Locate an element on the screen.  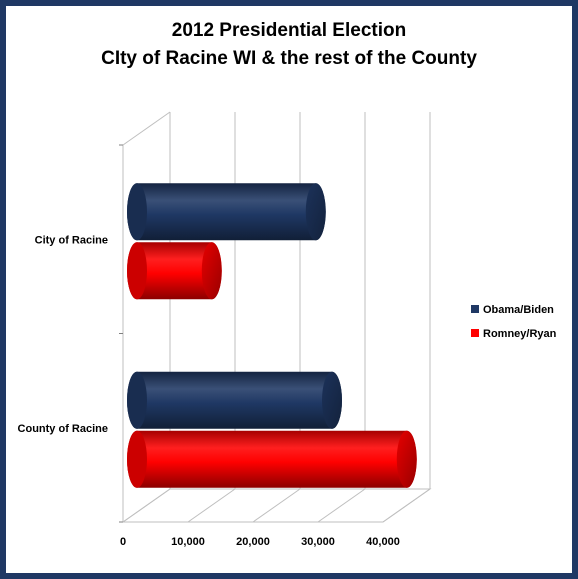
category-labels: City of Racine County of Racine is located at coordinates (63, 334).